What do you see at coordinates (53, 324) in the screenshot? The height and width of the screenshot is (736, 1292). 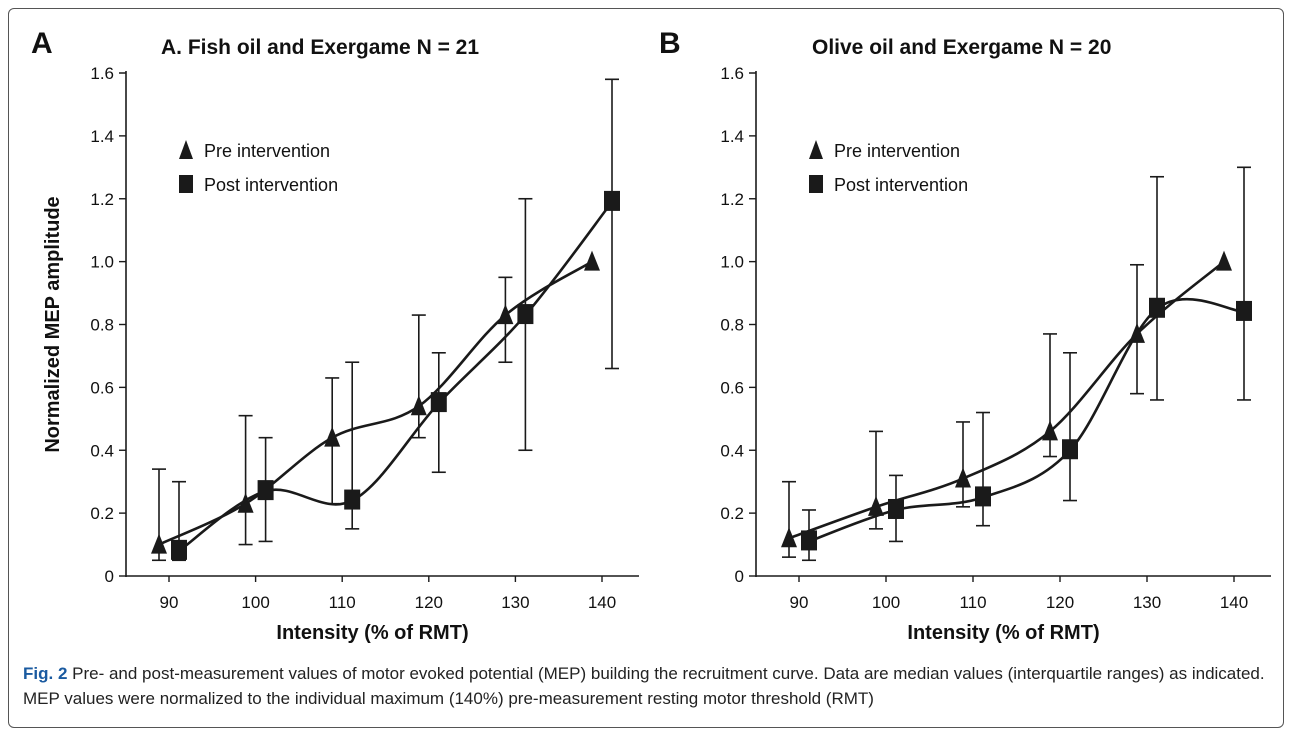 I see `y-axis-title: Normalized MEP amplitude` at bounding box center [53, 324].